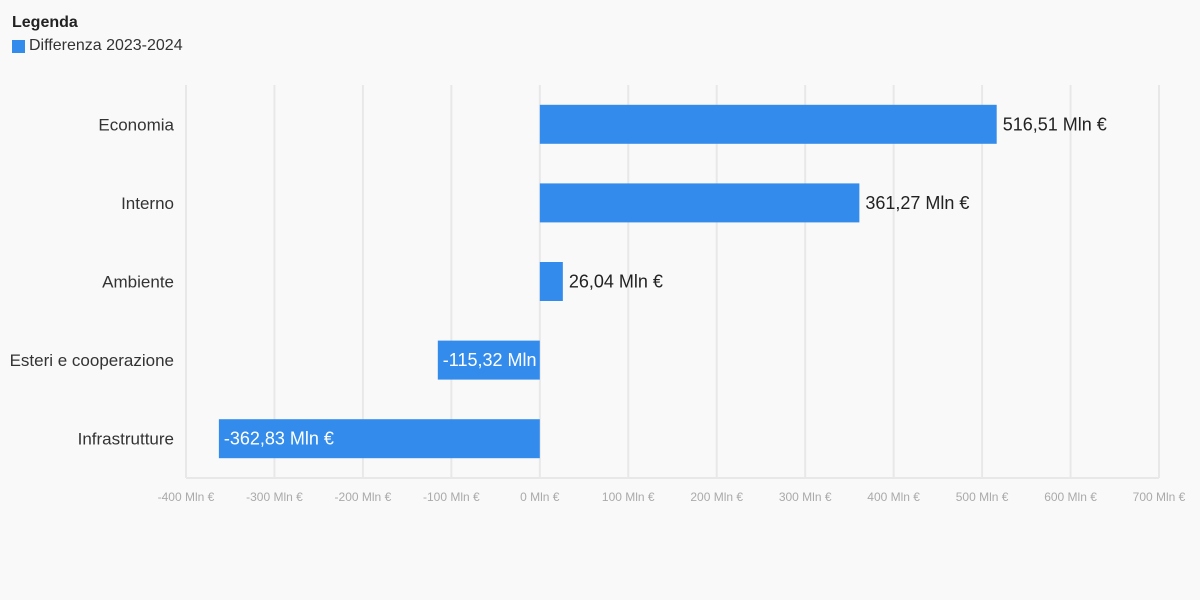 Image resolution: width=1200 pixels, height=600 pixels. Describe the element at coordinates (540, 497) in the screenshot. I see `x-tick-label: 0 Mln €` at that location.